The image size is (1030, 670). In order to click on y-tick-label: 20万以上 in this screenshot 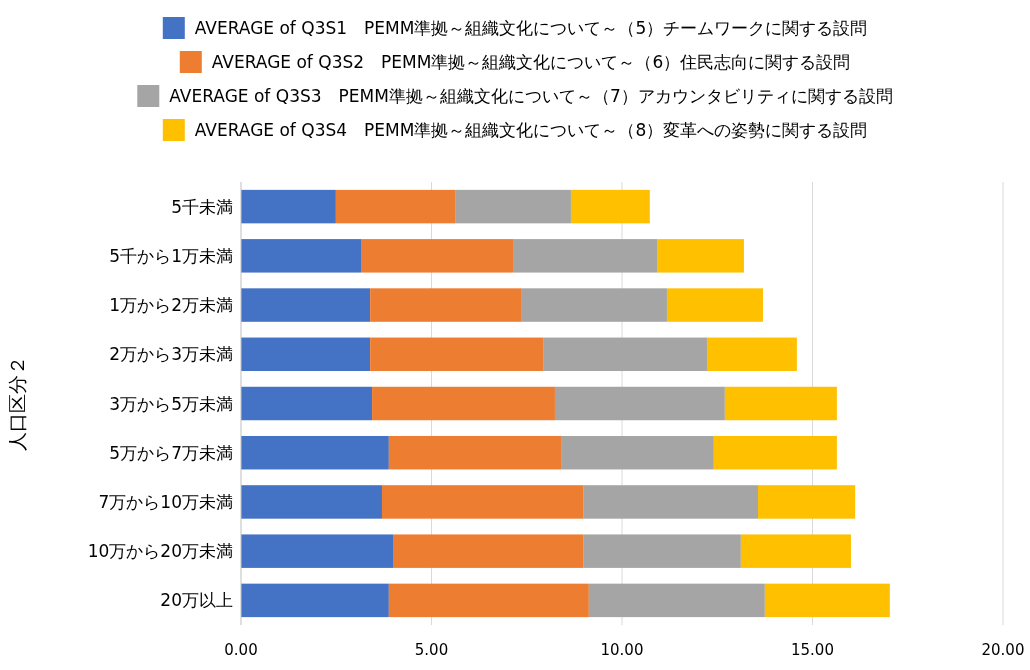, I will do `click(196, 600)`.